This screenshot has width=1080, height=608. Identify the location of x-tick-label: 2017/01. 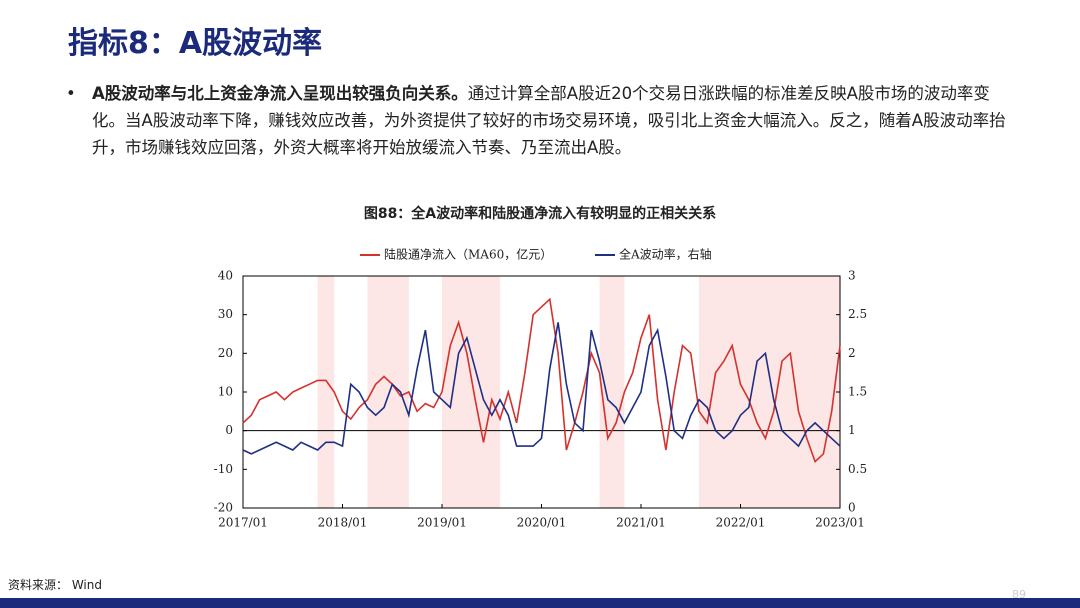
(243, 523).